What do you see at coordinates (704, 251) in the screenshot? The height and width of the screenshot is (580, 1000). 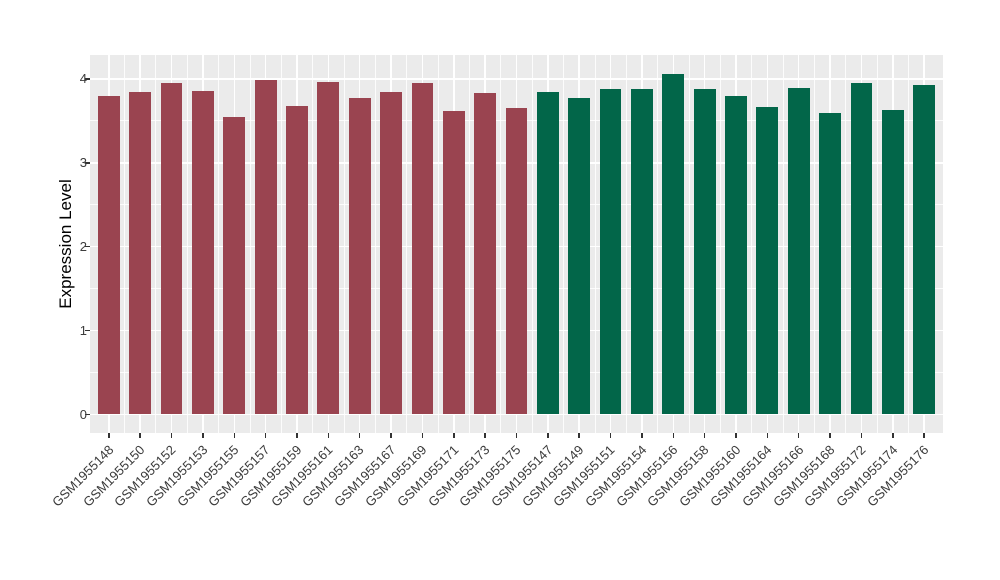 I see `bar-GSM1955158` at bounding box center [704, 251].